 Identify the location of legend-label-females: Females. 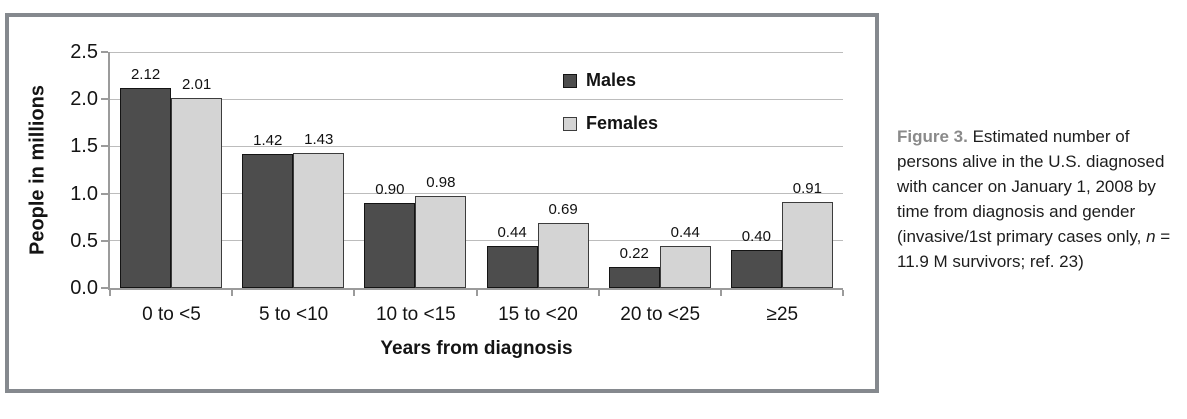
(622, 123).